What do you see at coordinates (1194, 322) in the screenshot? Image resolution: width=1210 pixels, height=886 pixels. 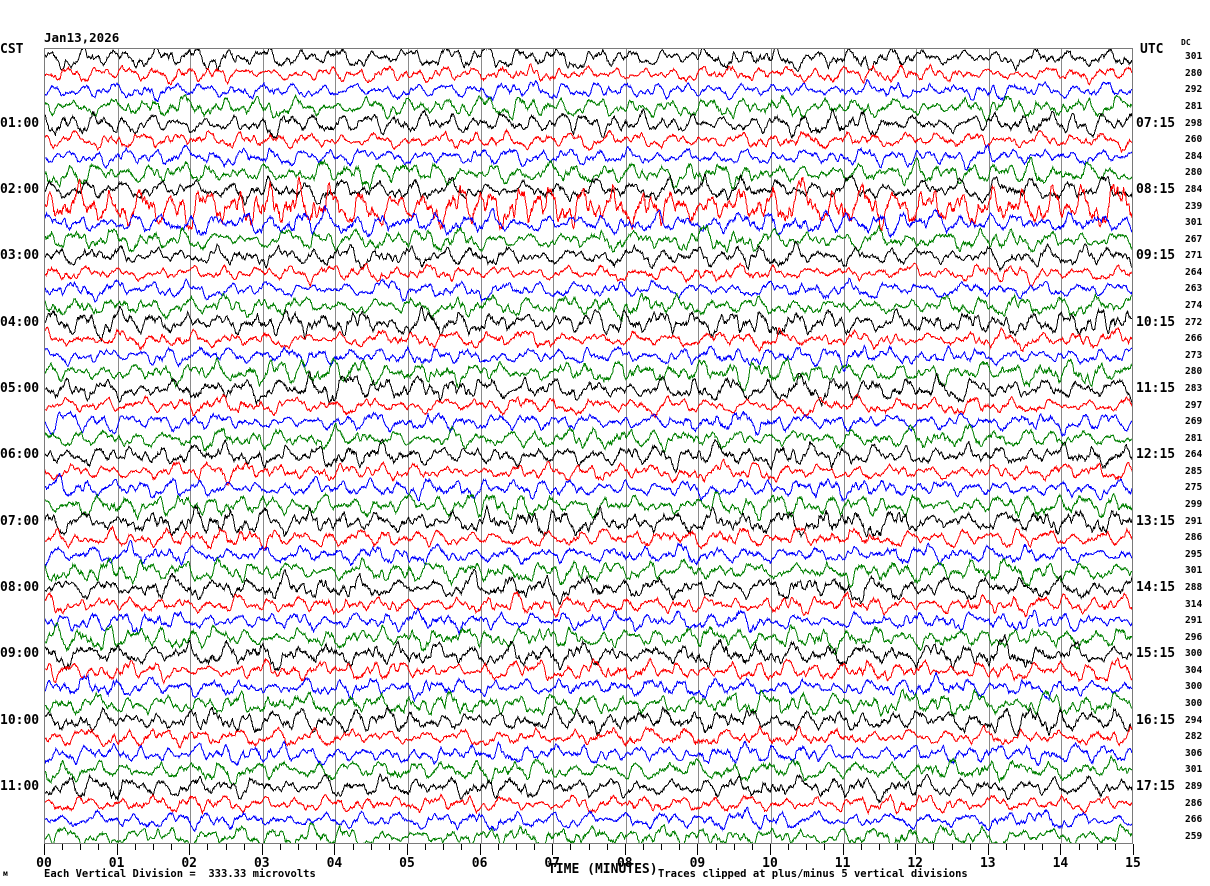 I see `dc-value-row-16: 272` at bounding box center [1194, 322].